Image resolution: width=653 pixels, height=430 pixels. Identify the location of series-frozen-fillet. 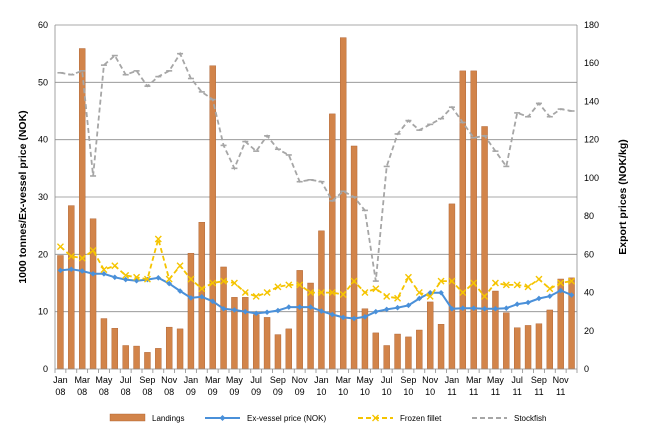
(316, 268).